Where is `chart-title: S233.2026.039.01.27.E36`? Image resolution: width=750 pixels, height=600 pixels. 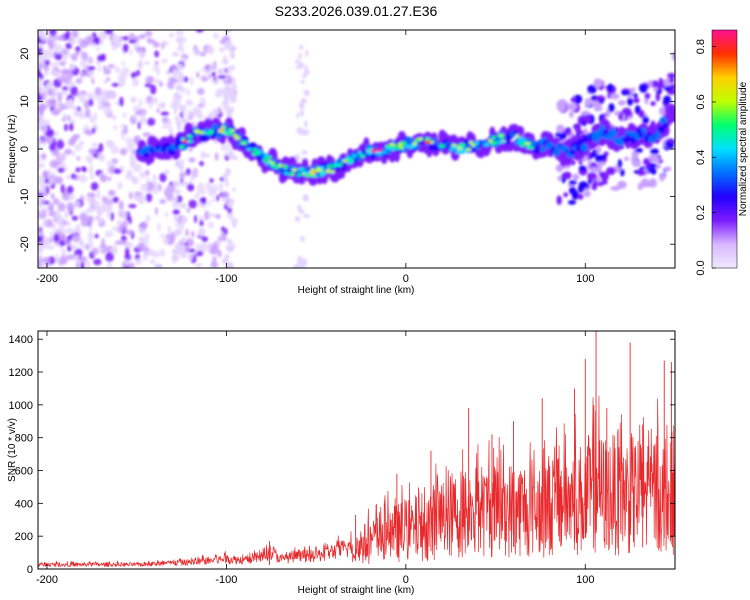 chart-title: S233.2026.039.01.27.E36 is located at coordinates (356, 11).